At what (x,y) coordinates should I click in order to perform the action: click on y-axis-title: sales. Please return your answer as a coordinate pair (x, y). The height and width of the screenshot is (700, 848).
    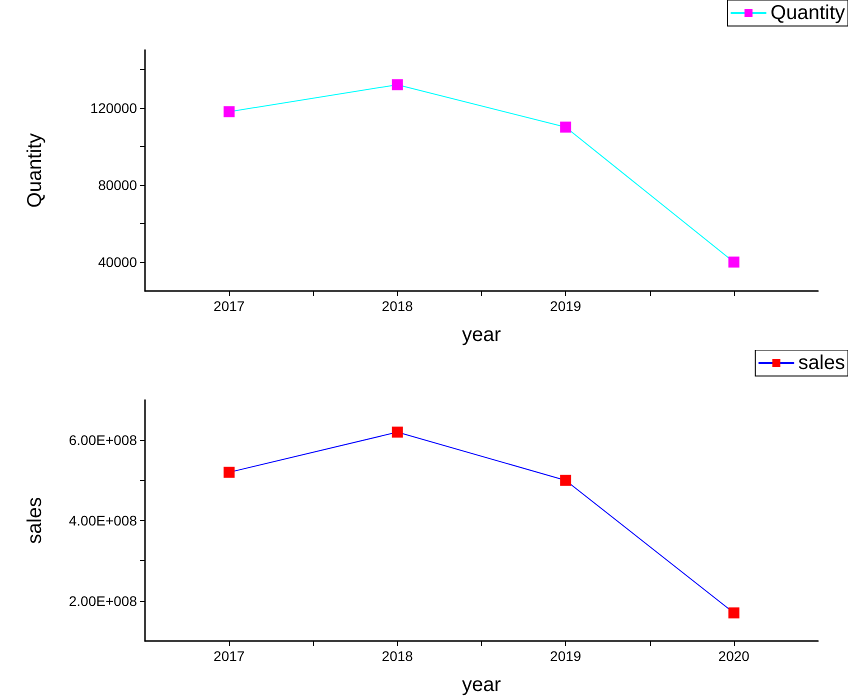
    Looking at the image, I should click on (35, 520).